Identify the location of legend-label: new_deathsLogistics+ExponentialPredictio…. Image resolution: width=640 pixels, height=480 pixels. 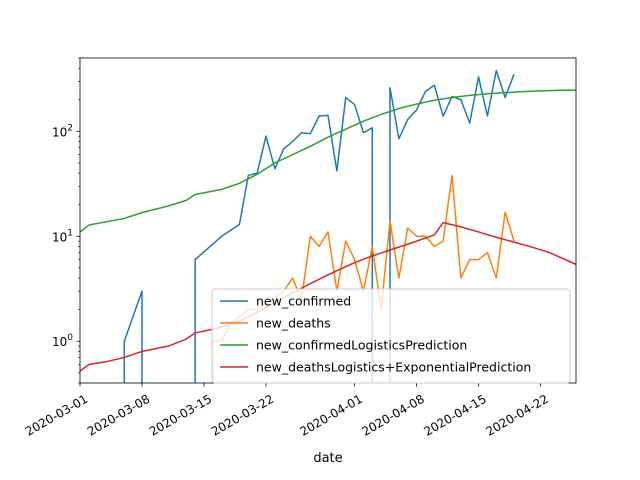
(393, 367).